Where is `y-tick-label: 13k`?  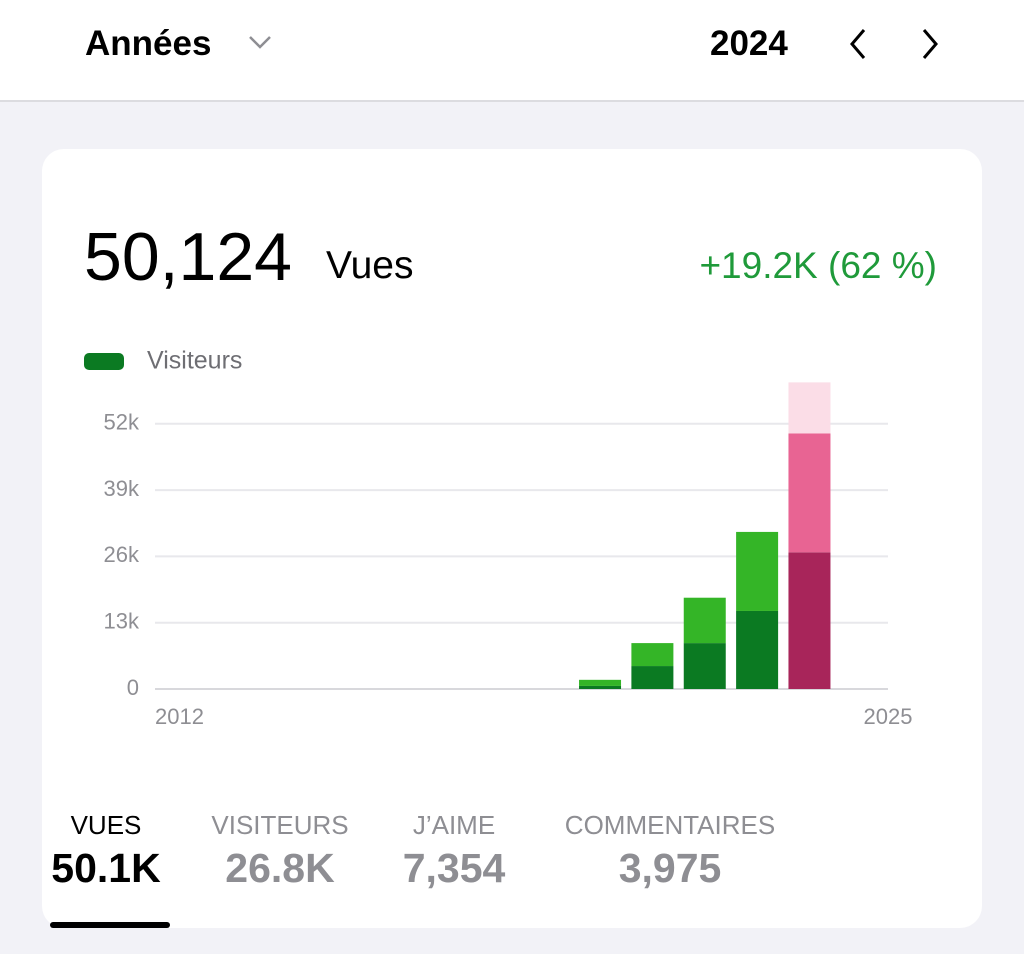
y-tick-label: 13k is located at coordinates (122, 621).